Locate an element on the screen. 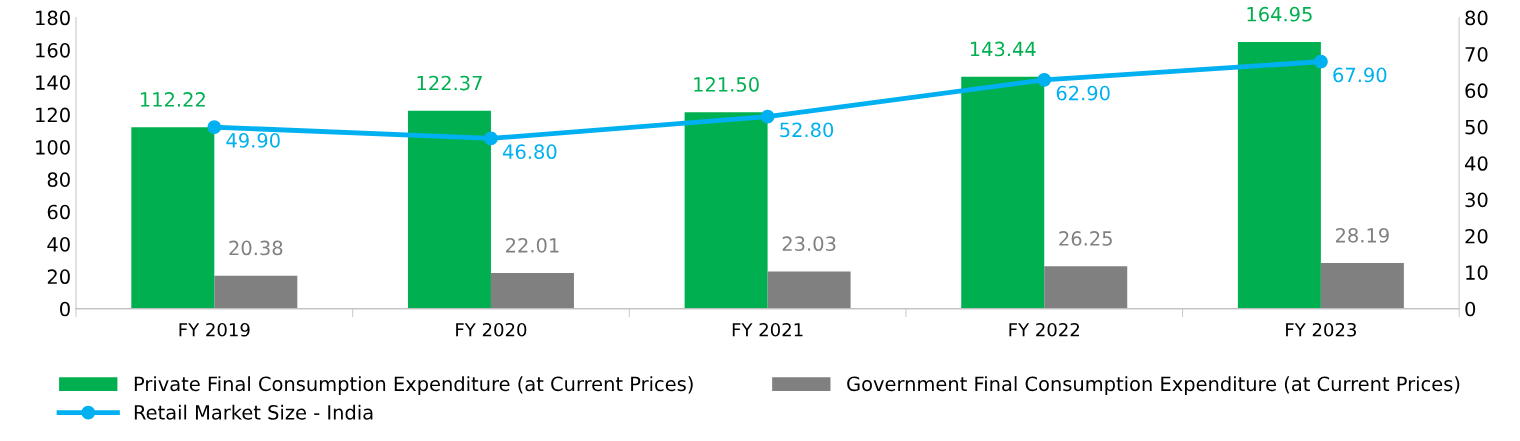  y-tick-label: 40 is located at coordinates (58, 244).